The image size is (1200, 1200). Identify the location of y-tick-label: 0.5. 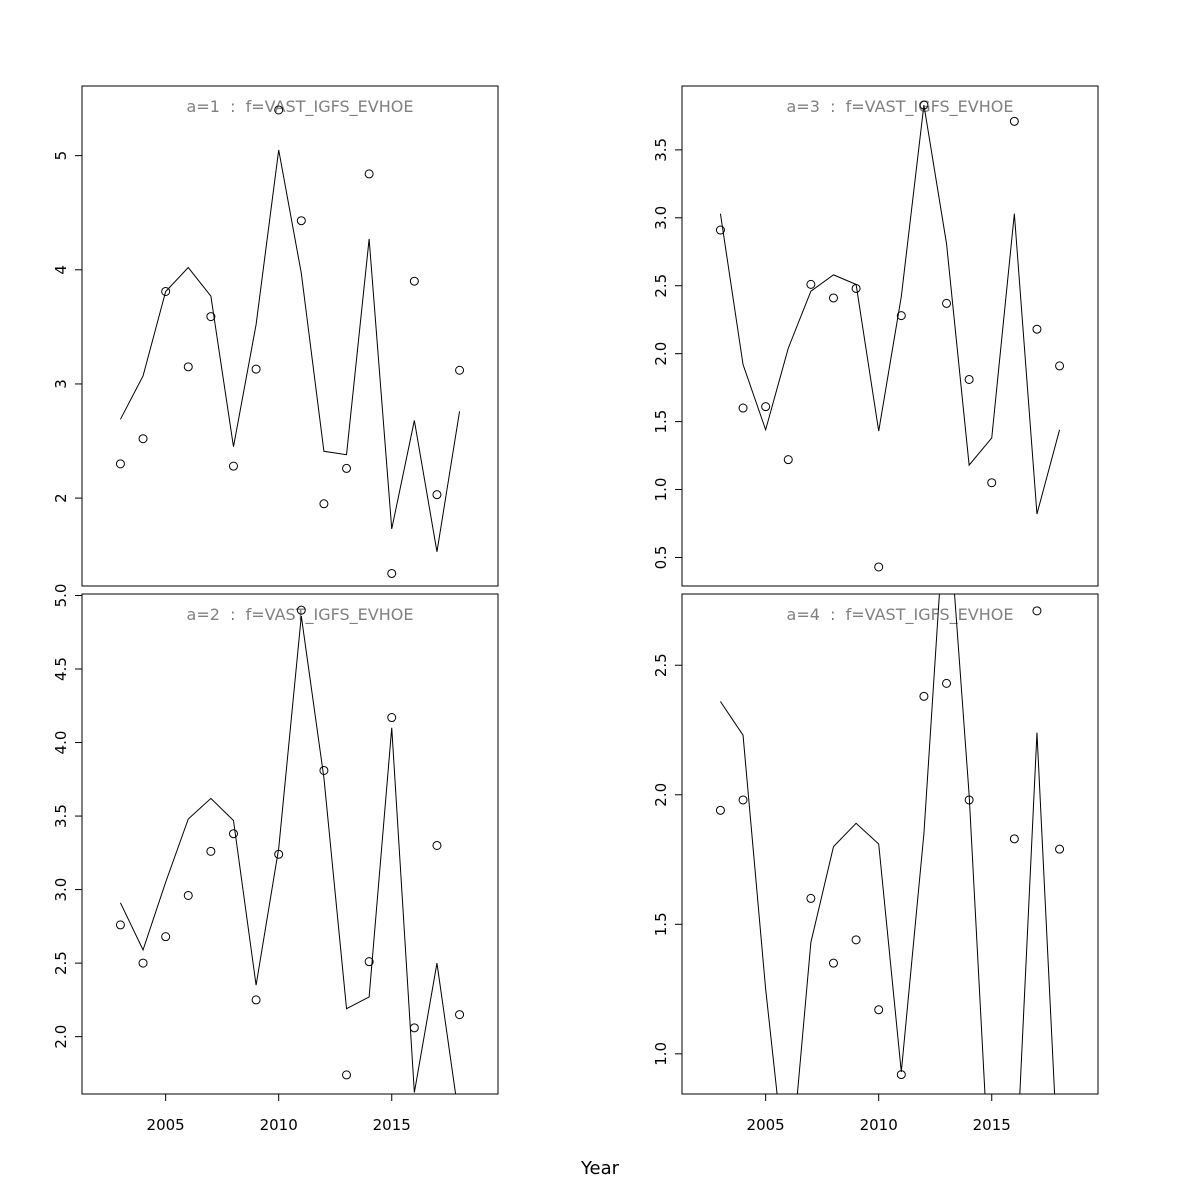
(661, 558).